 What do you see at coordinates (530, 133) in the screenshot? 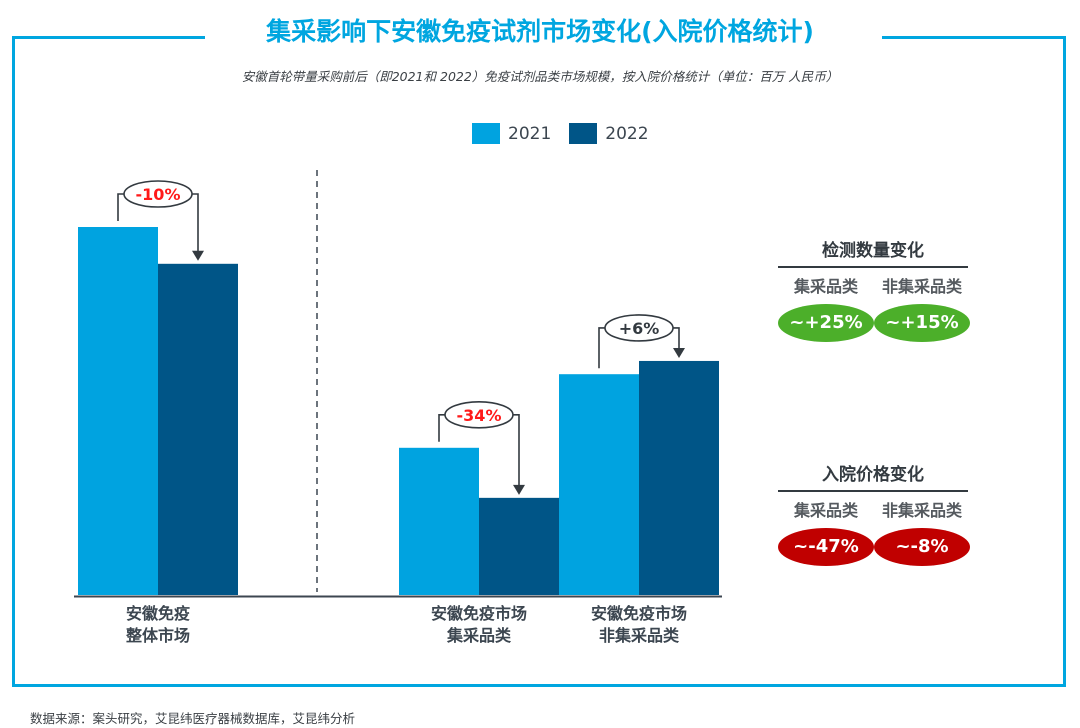
I see `legend-label-2021: 2021` at bounding box center [530, 133].